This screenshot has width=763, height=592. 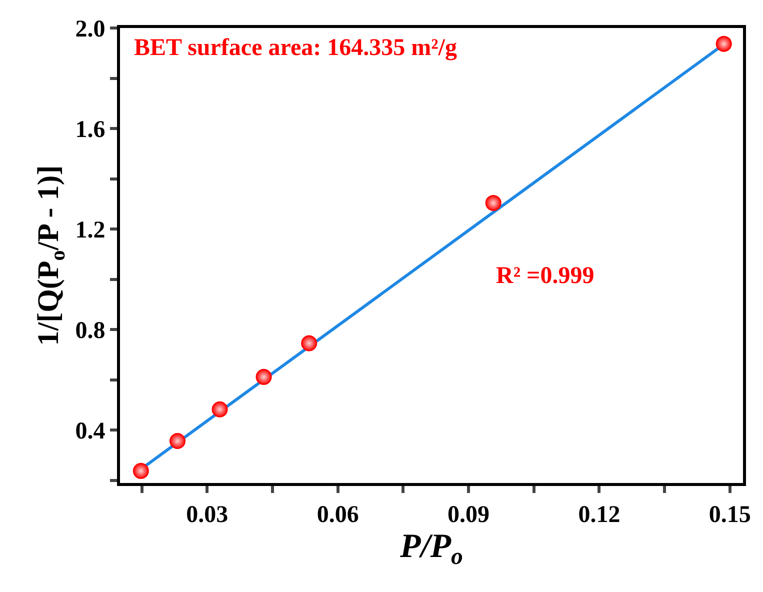 What do you see at coordinates (90, 431) in the screenshot?
I see `y-tick-label: 0.4` at bounding box center [90, 431].